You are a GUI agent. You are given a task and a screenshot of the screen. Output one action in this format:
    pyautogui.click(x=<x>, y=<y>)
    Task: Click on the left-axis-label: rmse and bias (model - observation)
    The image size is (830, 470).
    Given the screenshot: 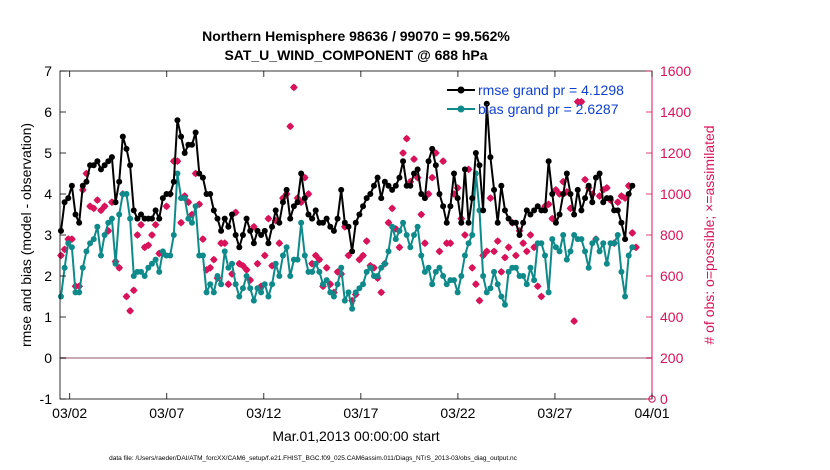 What is the action you would take?
    pyautogui.click(x=26, y=235)
    